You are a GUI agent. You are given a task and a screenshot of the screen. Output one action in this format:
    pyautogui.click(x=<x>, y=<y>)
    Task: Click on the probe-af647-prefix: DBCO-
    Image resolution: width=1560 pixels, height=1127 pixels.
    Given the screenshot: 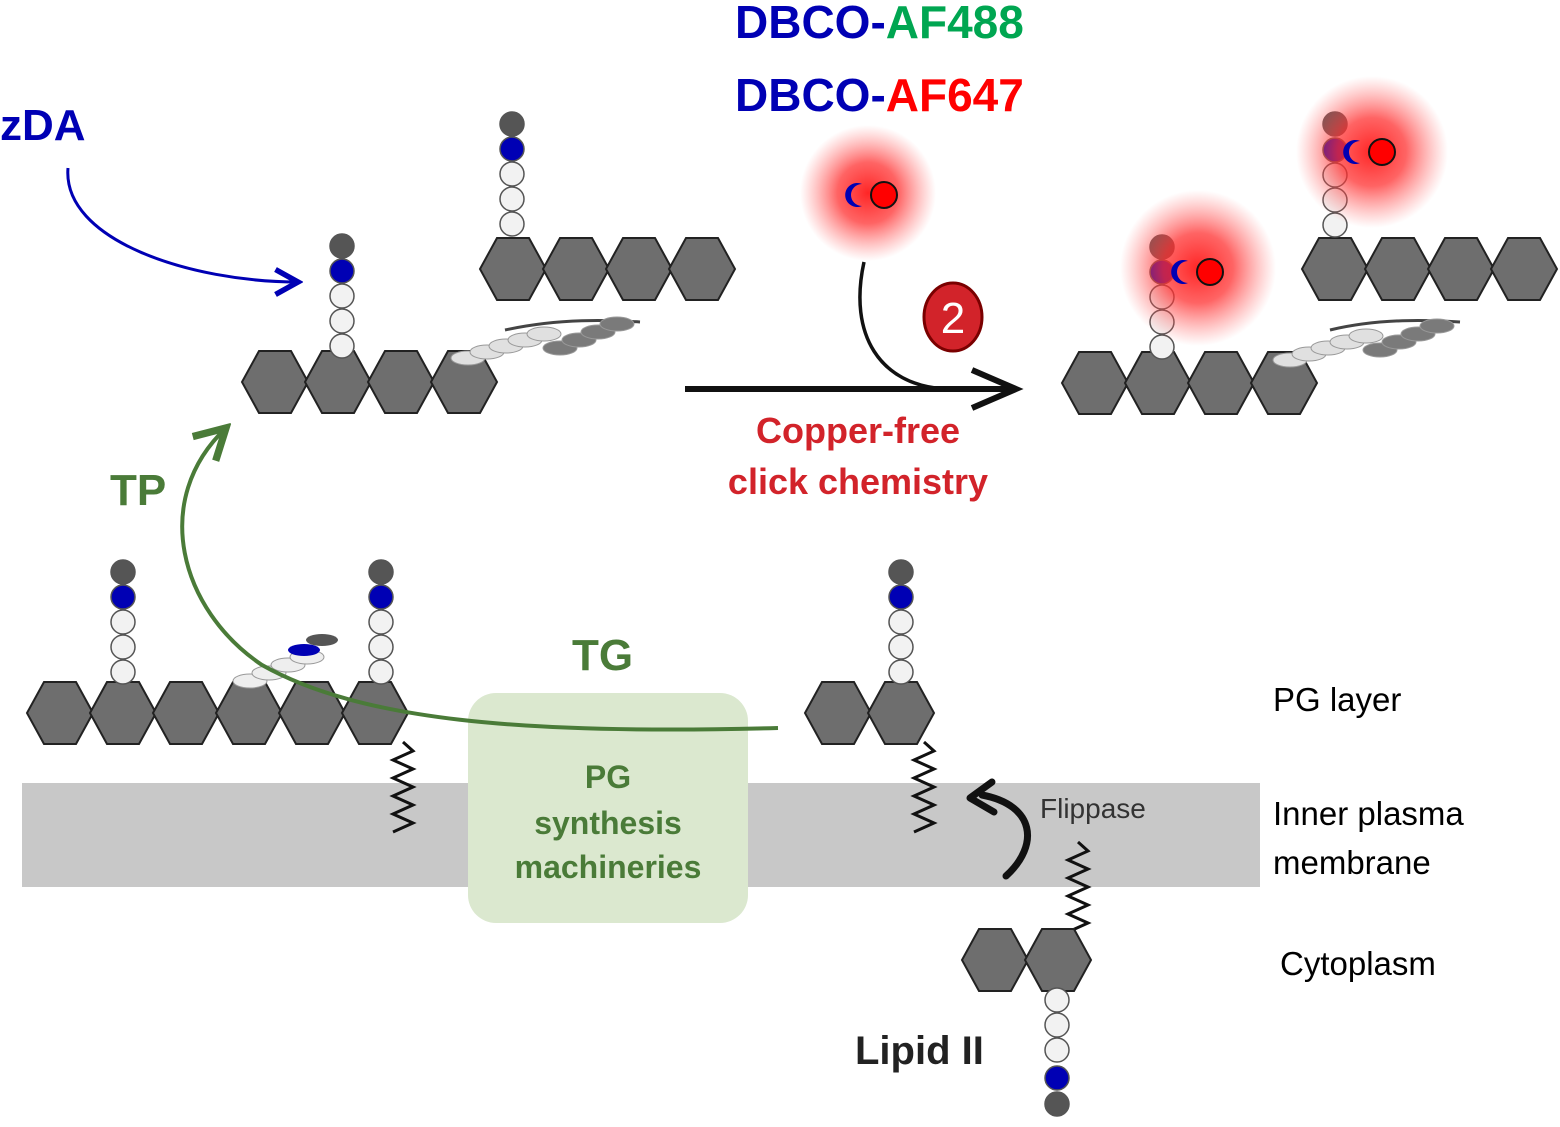 What is the action you would take?
    pyautogui.click(x=810, y=95)
    